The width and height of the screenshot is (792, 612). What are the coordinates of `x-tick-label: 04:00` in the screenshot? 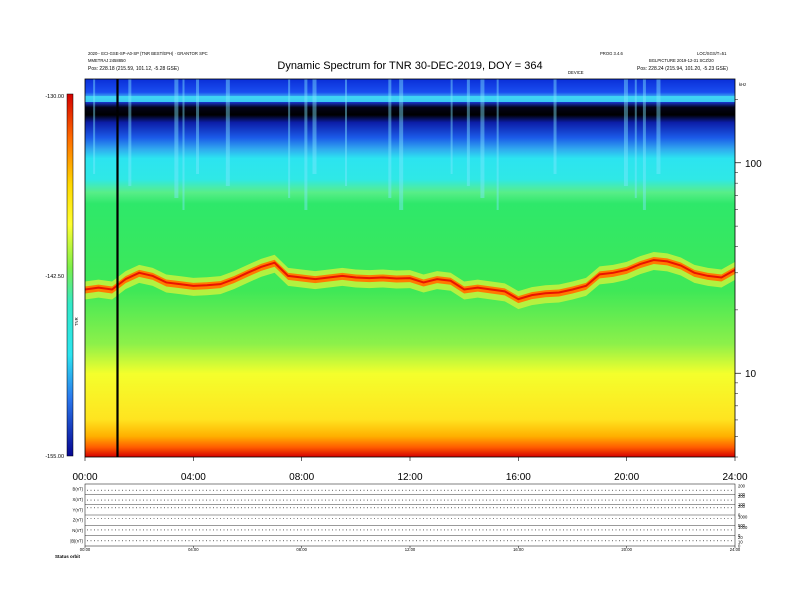 It's located at (193, 477).